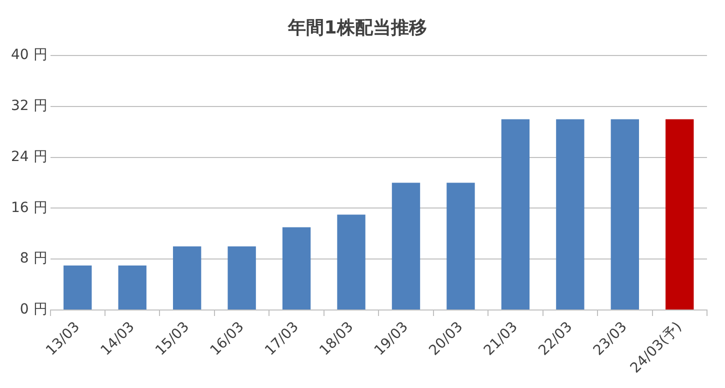  Describe the element at coordinates (29, 55) in the screenshot. I see `y-tick-label: 40 円` at that location.